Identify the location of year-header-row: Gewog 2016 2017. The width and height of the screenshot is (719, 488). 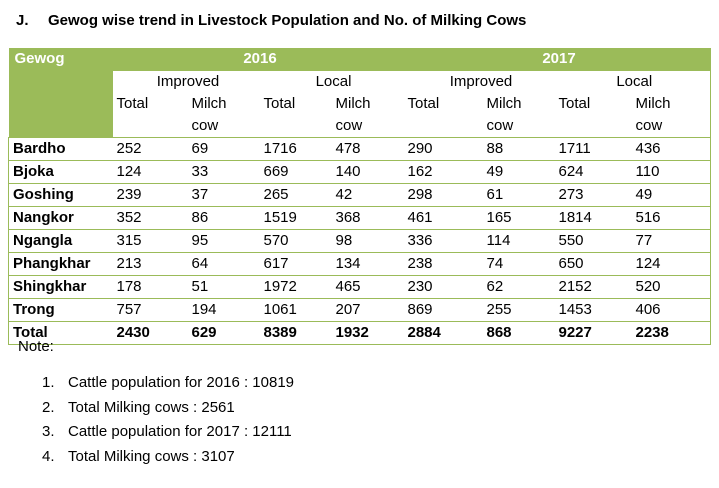
(359, 59).